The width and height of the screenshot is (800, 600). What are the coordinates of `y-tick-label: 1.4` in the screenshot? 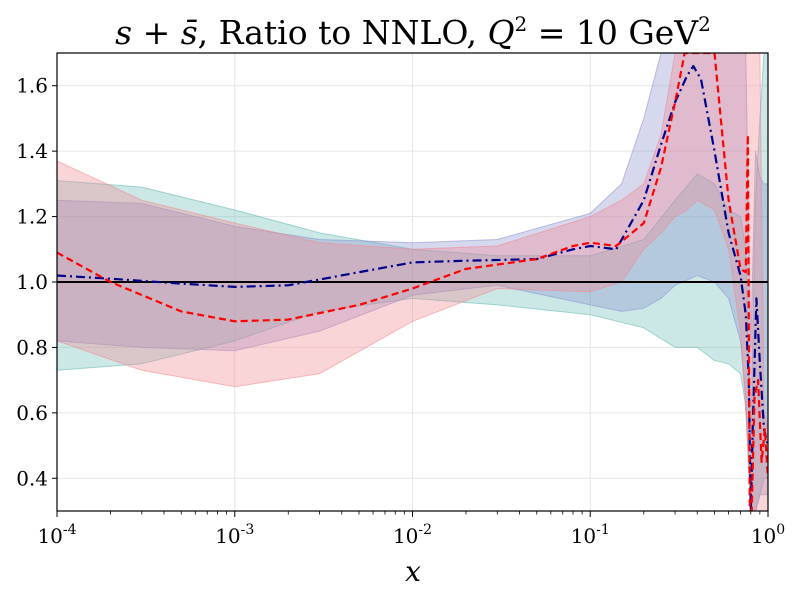 It's located at (32, 151).